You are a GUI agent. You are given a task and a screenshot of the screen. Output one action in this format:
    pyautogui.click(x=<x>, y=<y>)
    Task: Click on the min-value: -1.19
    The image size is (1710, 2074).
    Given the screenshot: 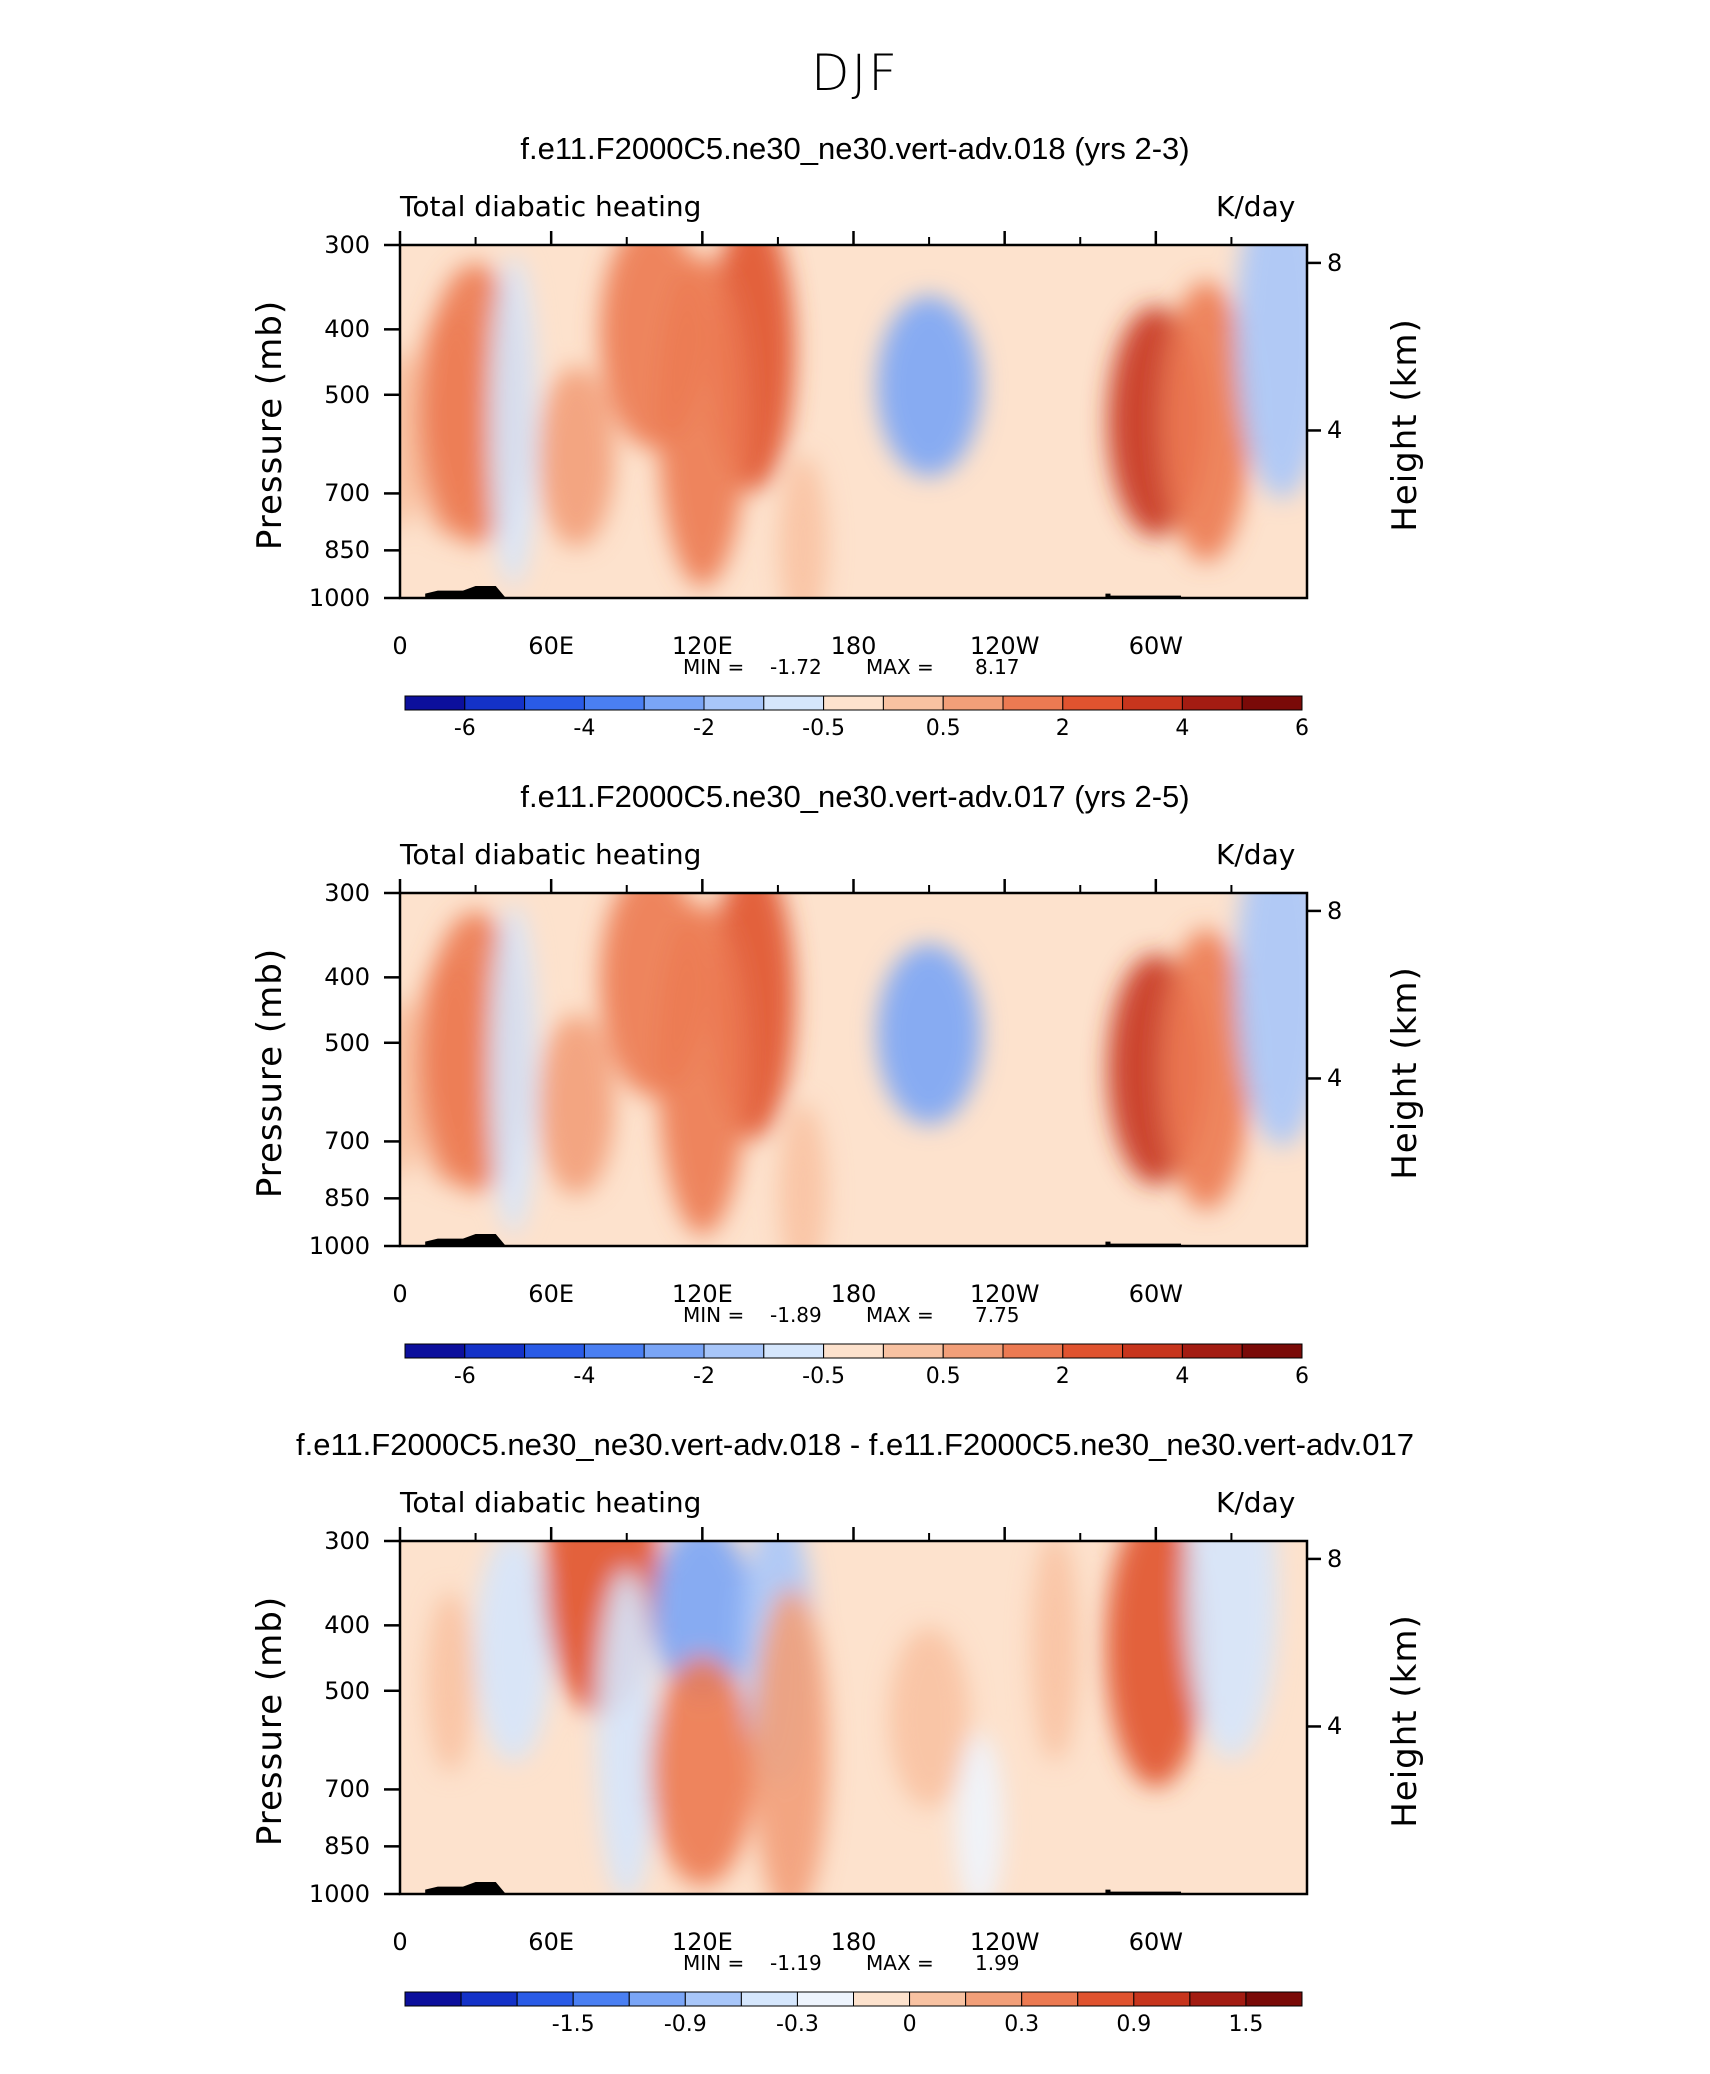 What is the action you would take?
    pyautogui.click(x=796, y=1963)
    